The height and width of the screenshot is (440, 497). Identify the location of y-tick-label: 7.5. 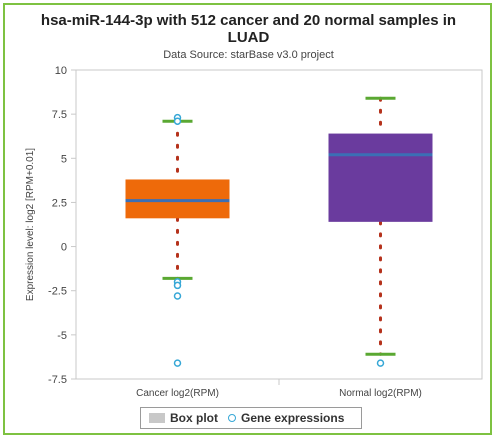
(59, 115).